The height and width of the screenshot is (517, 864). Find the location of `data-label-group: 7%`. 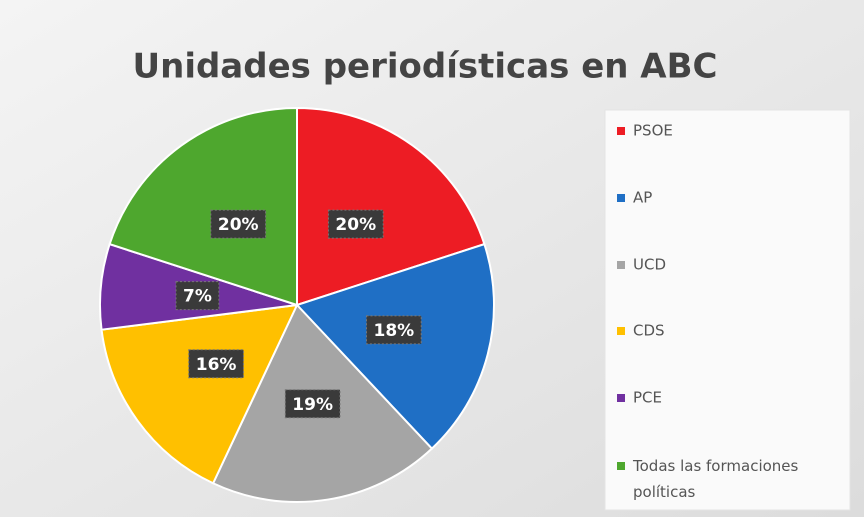

data-label-group: 7% is located at coordinates (197, 296).